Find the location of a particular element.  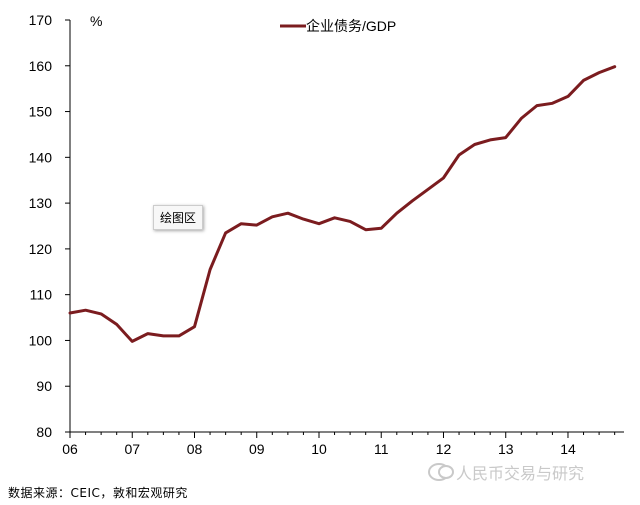

x-tick-label: 13 is located at coordinates (506, 449).